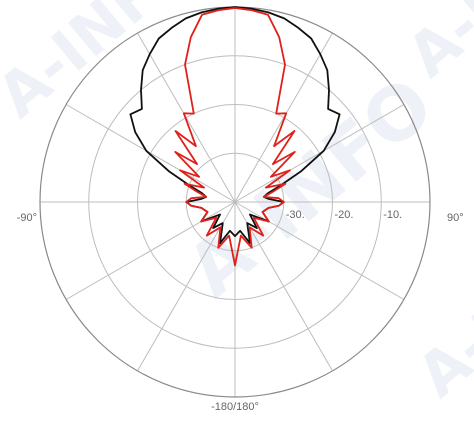 This screenshot has width=474, height=421. What do you see at coordinates (235, 407) in the screenshot?
I see `angle-label-bottom: -180/180°` at bounding box center [235, 407].